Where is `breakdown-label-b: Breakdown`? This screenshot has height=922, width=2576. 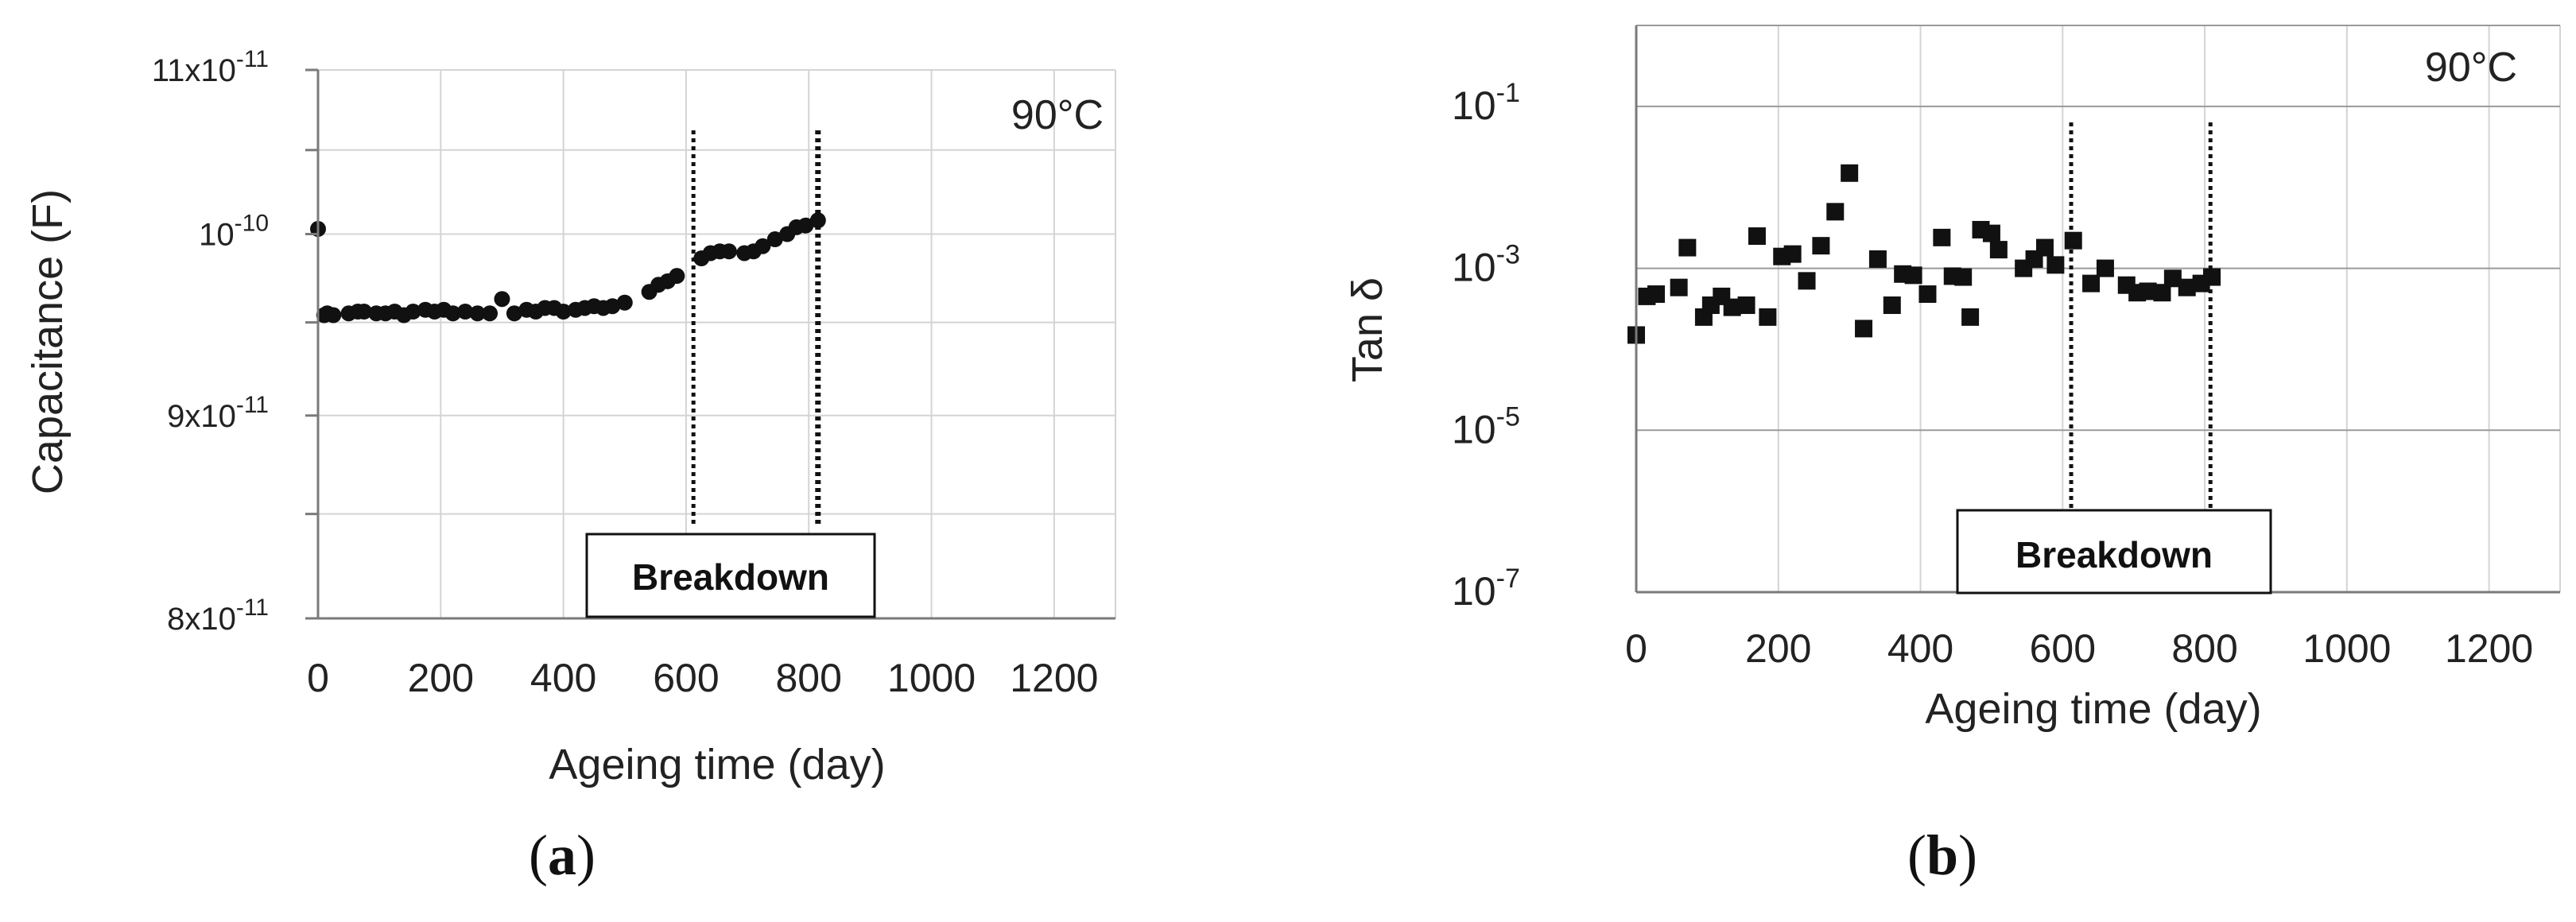
breakdown-label-b: Breakdown is located at coordinates (2114, 555).